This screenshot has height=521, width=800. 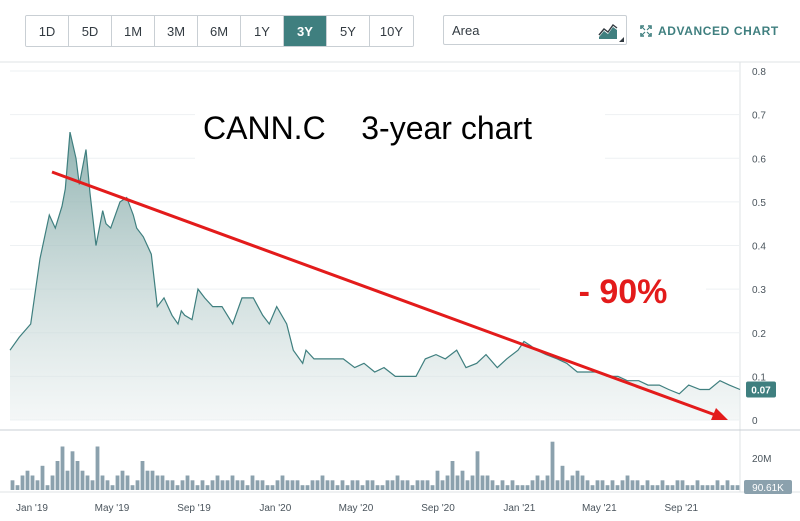 I want to click on range-button-5y: 5Y, so click(x=348, y=31).